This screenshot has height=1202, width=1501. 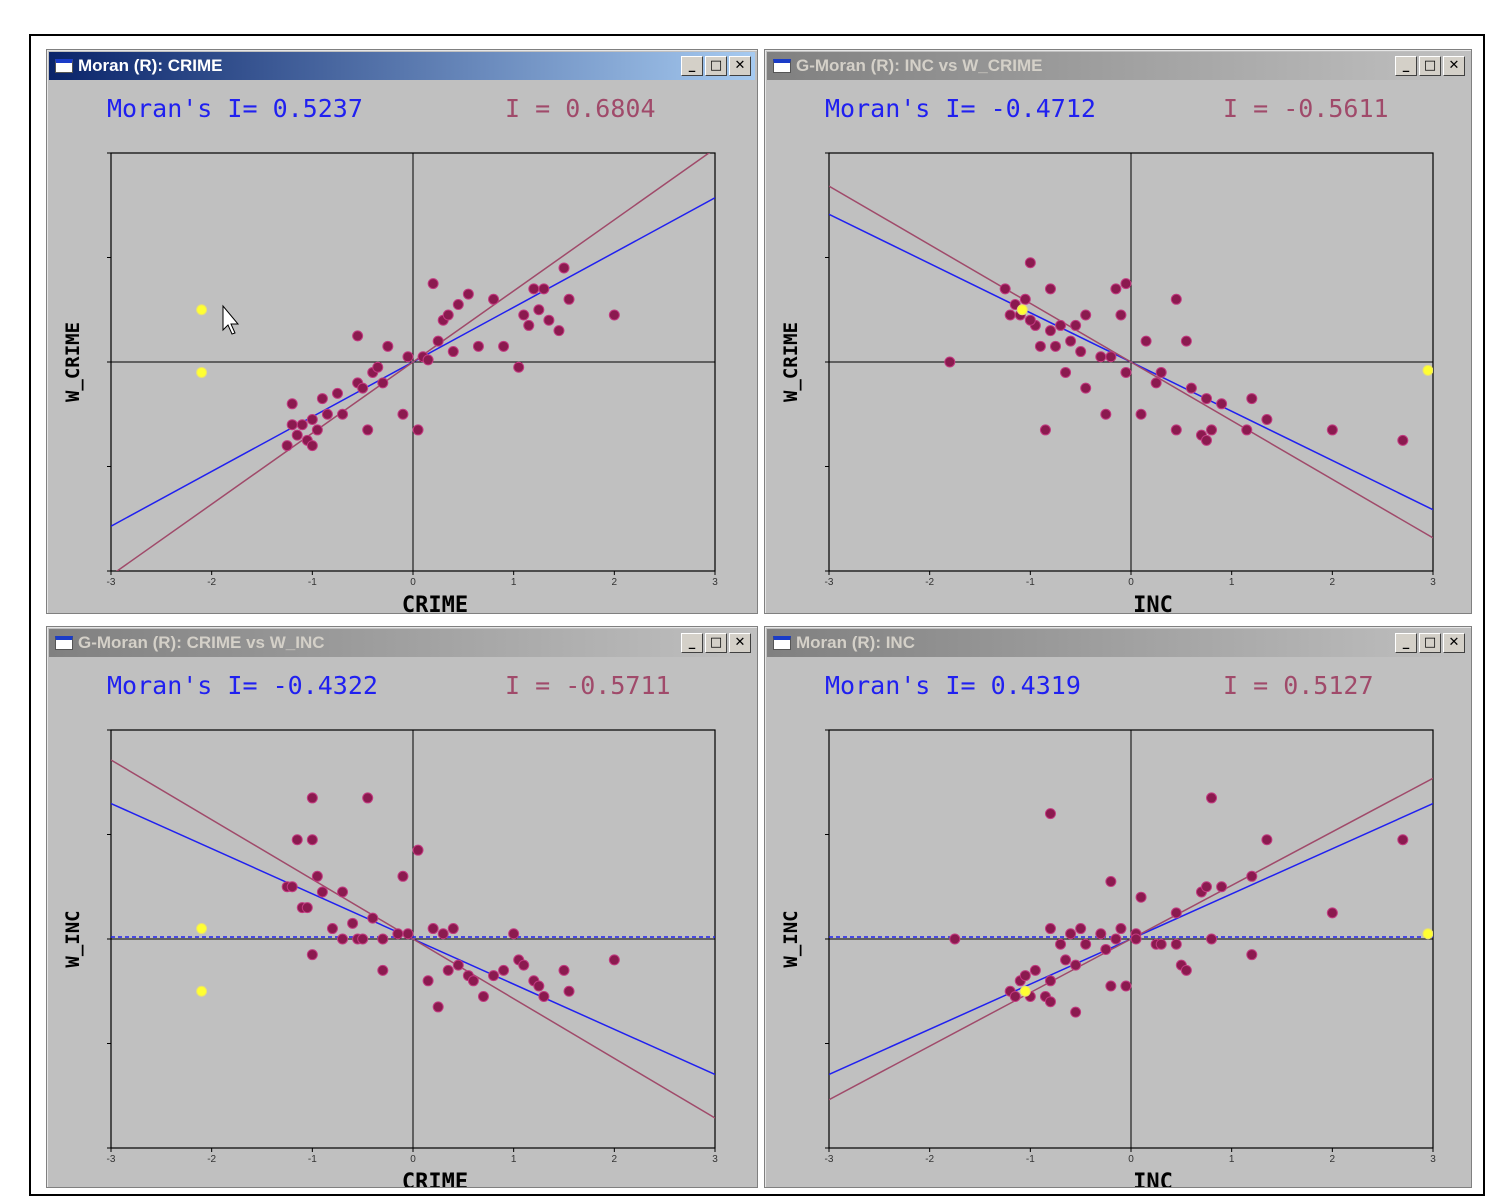 I want to click on window-title-bar: G-Moran (R): CRIME vs W_INC _ □ ✕, so click(x=402, y=643).